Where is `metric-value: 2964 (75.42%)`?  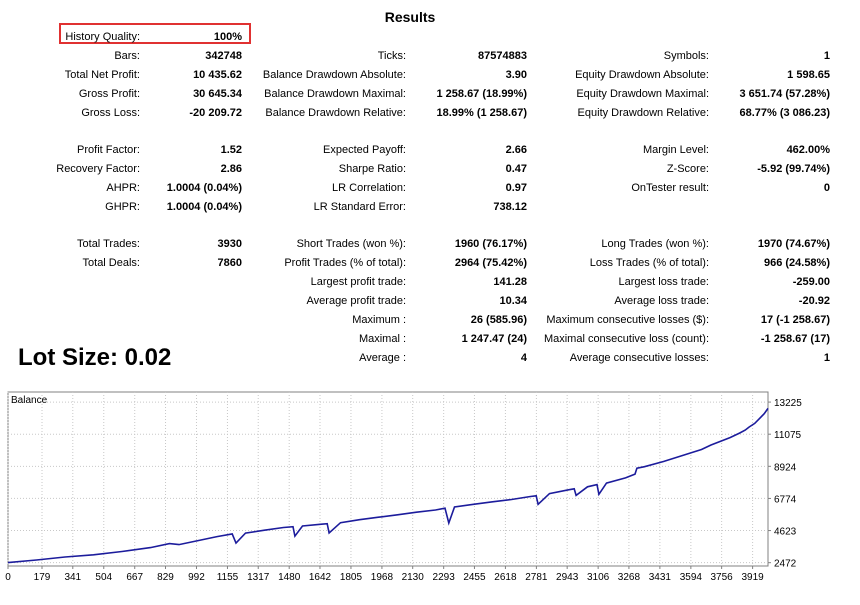
metric-value: 2964 (75.42%) is located at coordinates (490, 263).